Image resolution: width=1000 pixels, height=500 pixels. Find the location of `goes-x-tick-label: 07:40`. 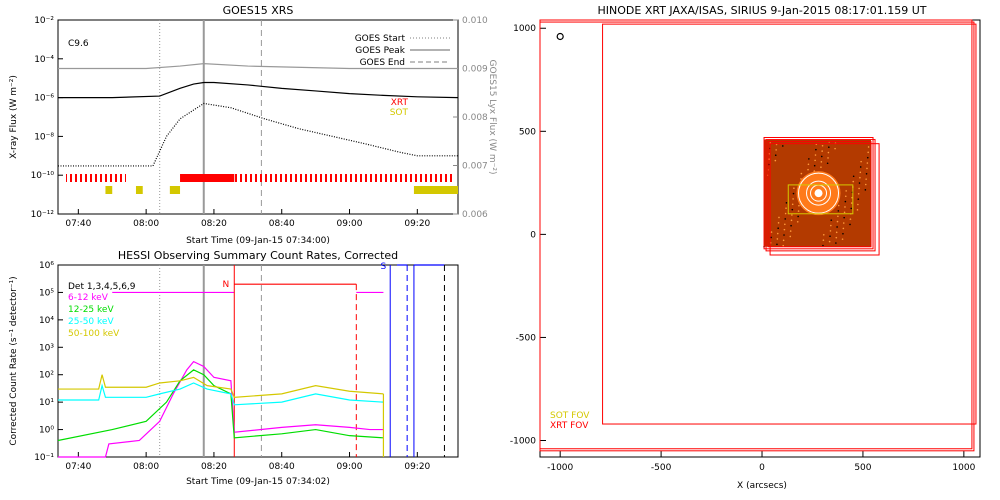

goes-x-tick-label: 07:40 is located at coordinates (78, 224).